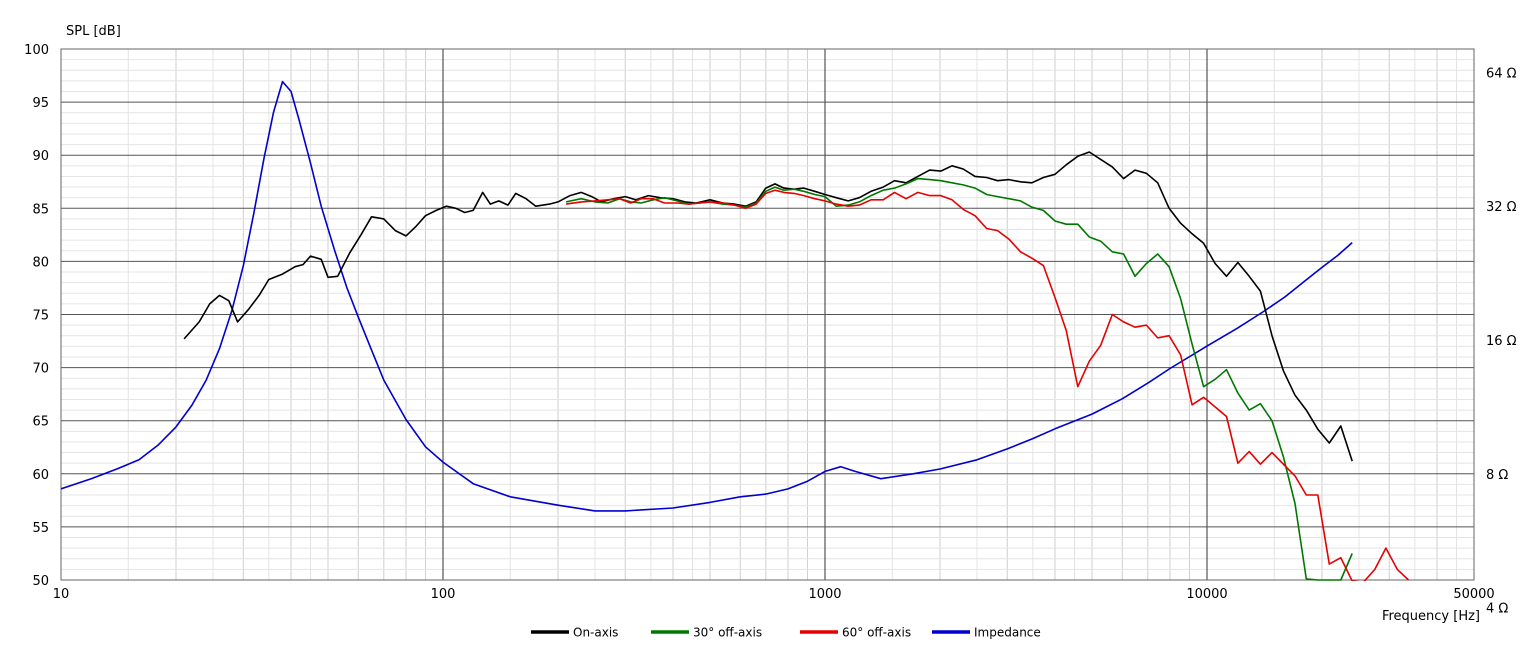  I want to click on y-axis-label: SPL [dB], so click(93, 31).